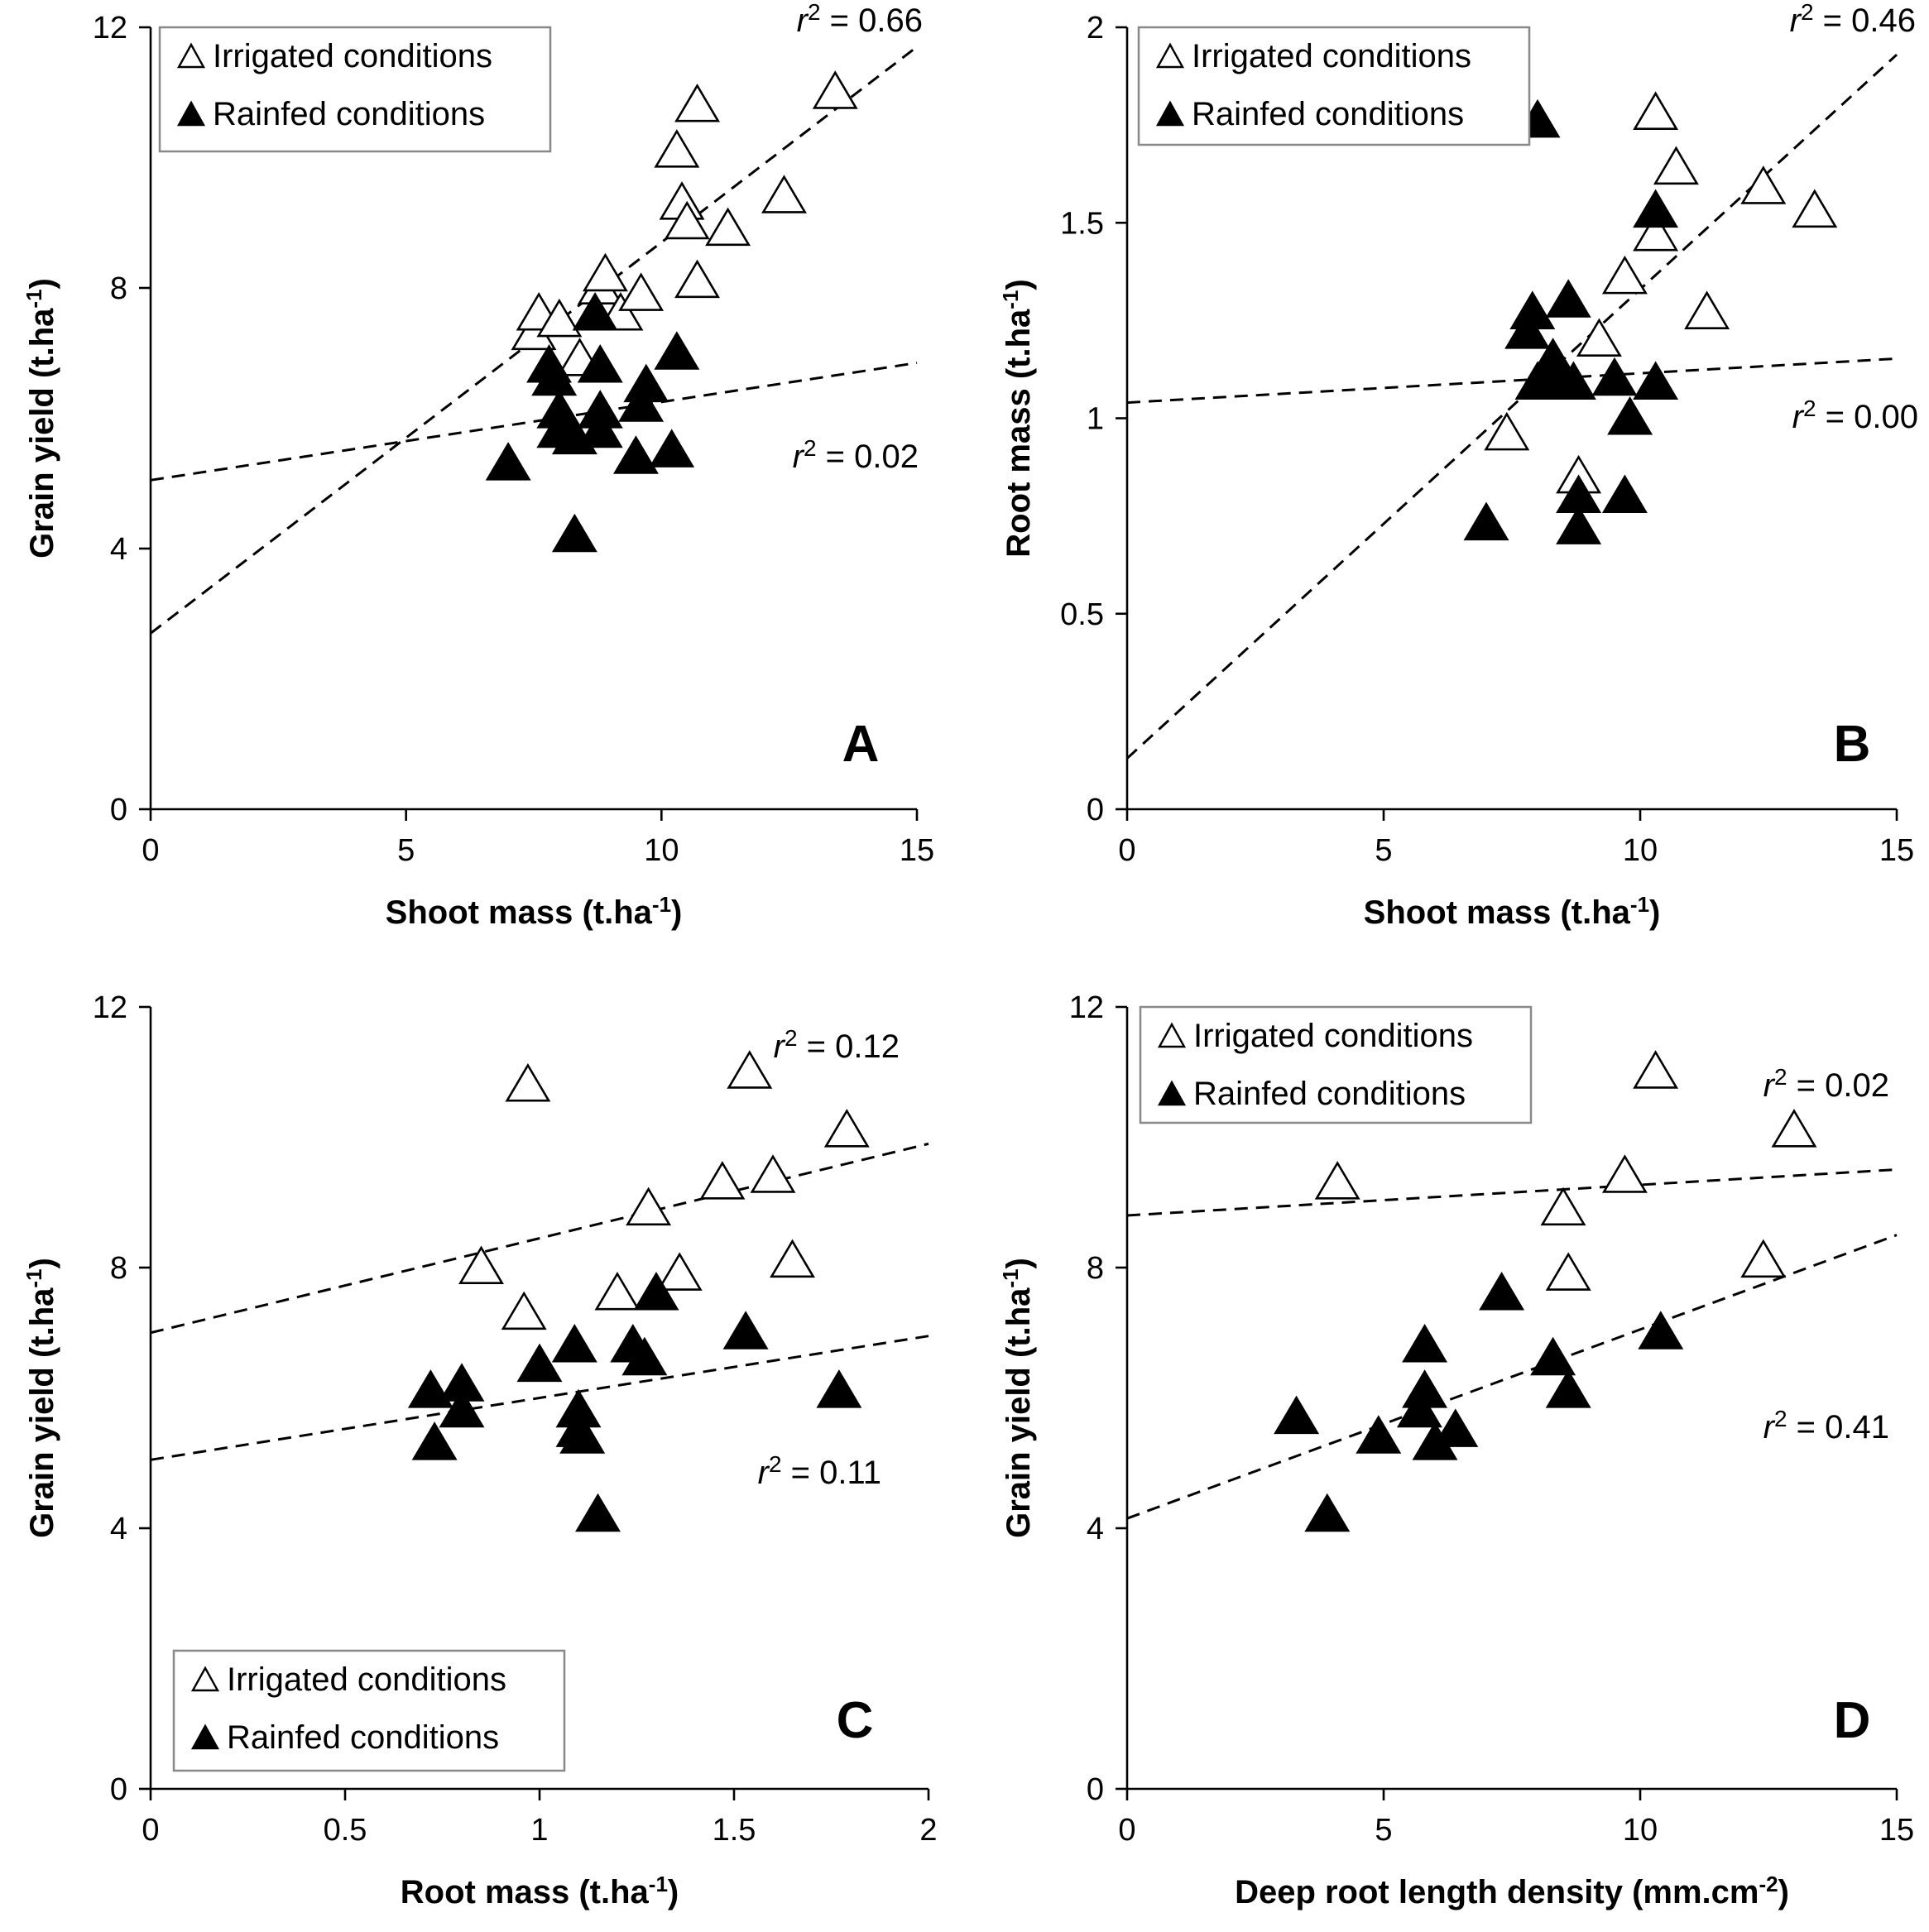 This screenshot has height=1932, width=1929. What do you see at coordinates (539, 1831) in the screenshot?
I see `x-tick-label: 1` at bounding box center [539, 1831].